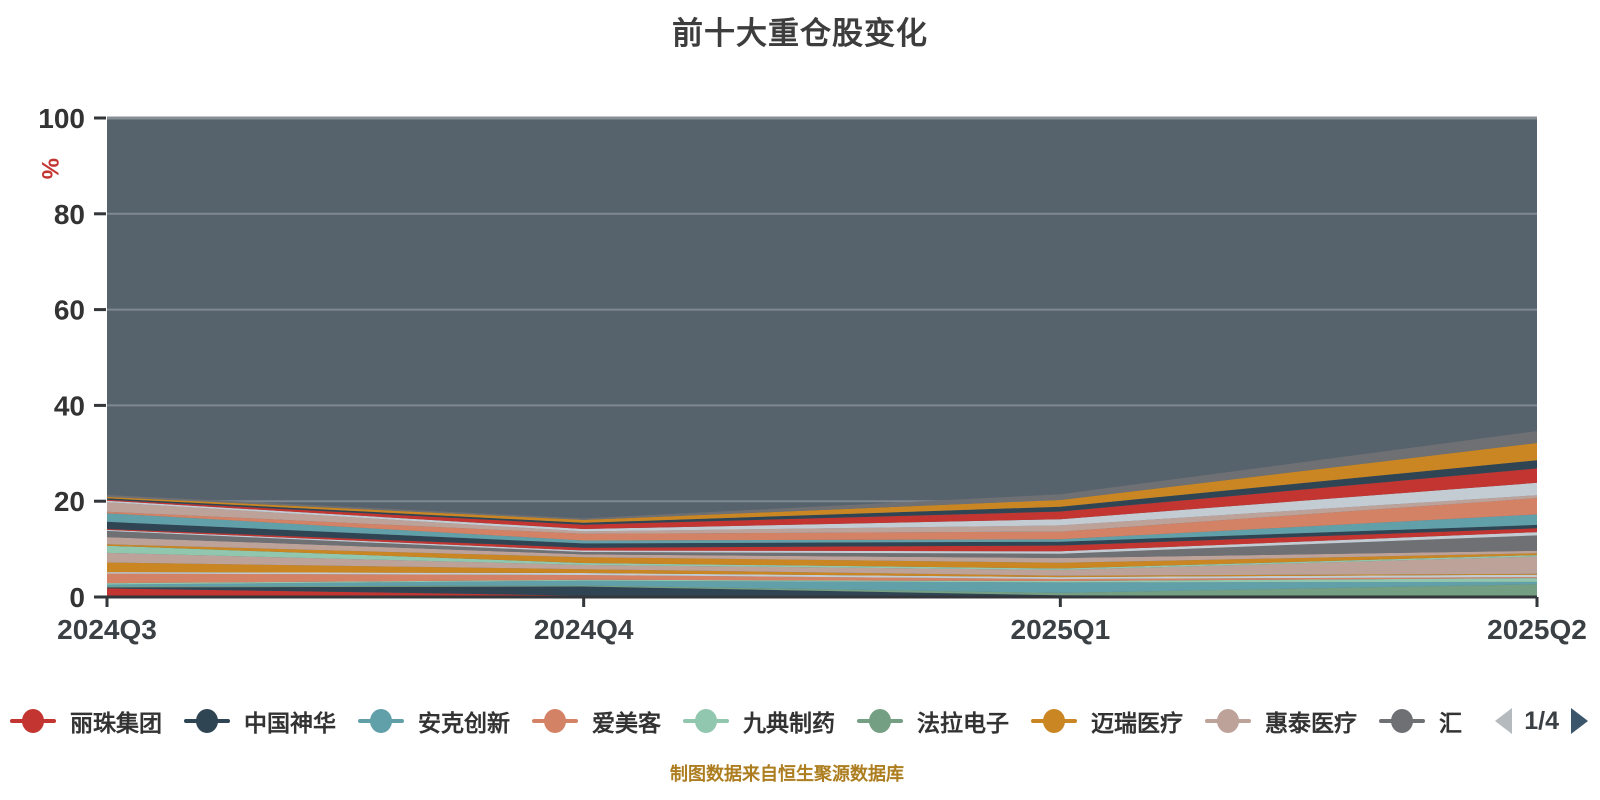  Describe the element at coordinates (1311, 723) in the screenshot. I see `legend-item-label: 惠泰医疗` at that location.